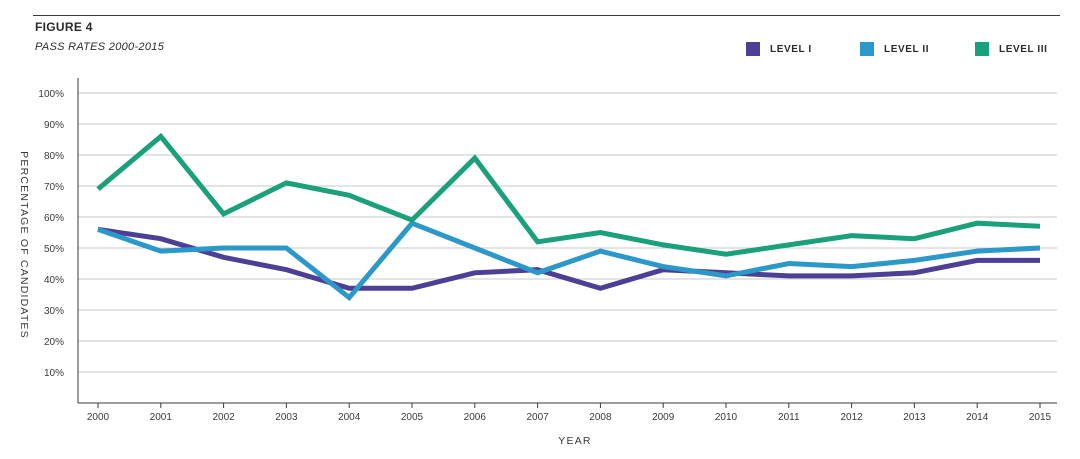 The height and width of the screenshot is (459, 1080). What do you see at coordinates (54, 187) in the screenshot?
I see `y-tick-label: 70%` at bounding box center [54, 187].